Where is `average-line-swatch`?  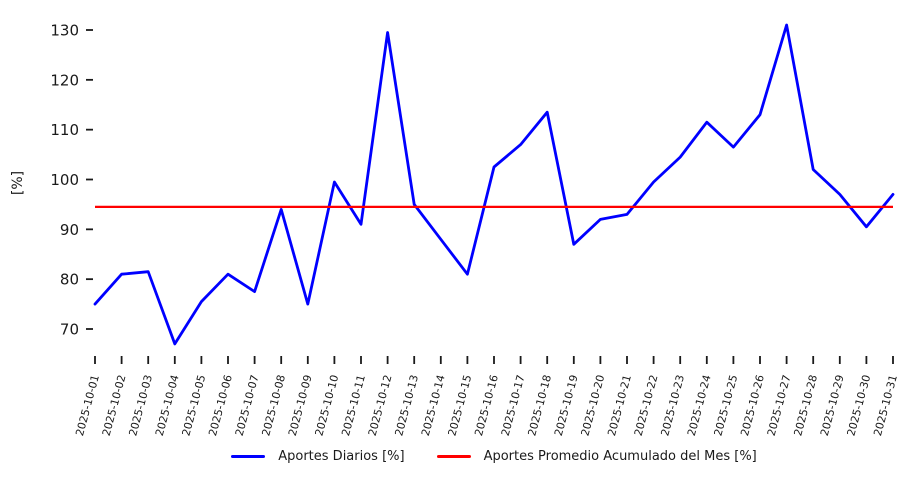
average-line-swatch is located at coordinates (453, 456).